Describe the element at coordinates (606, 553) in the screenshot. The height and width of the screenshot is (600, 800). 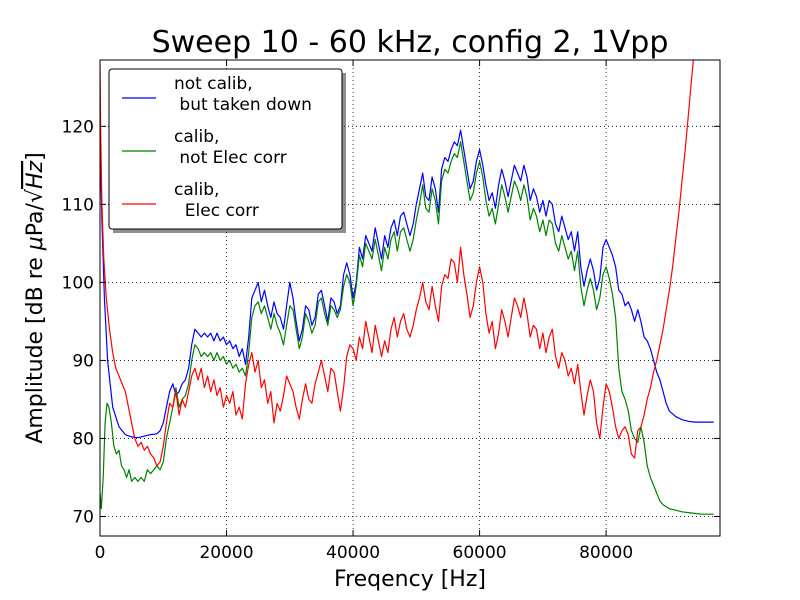
I see `x-tick-label: 80000` at that location.